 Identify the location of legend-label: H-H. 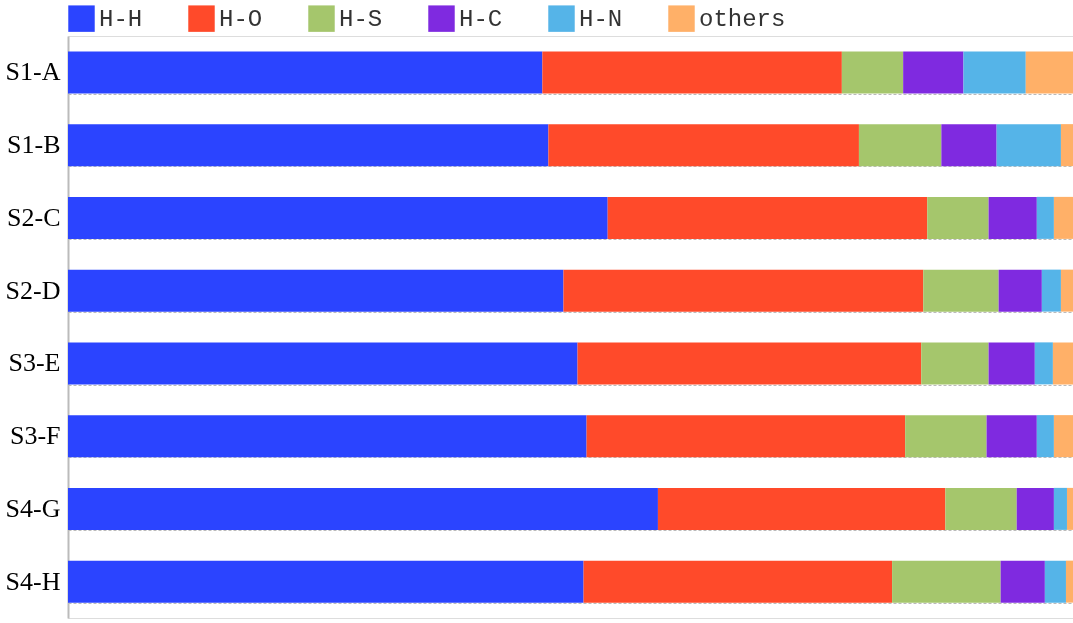
(121, 19).